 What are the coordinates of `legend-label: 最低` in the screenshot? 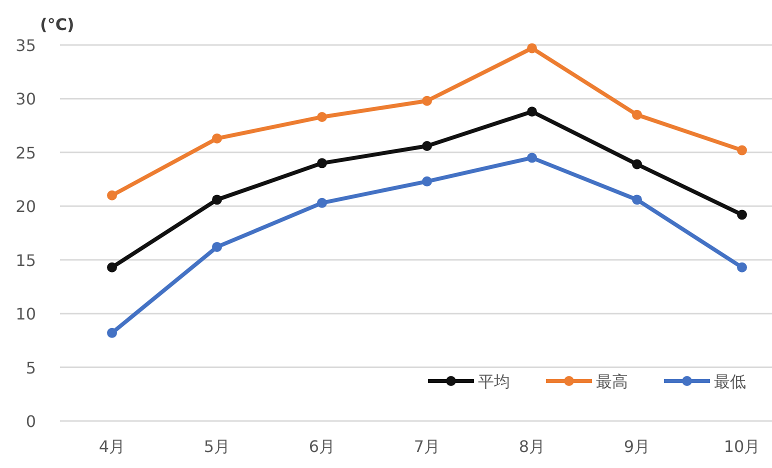 It's located at (730, 381).